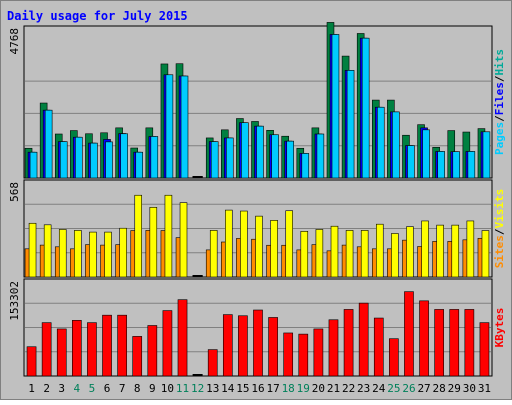 This screenshot has width=512, height=405. Describe the element at coordinates (408, 388) in the screenshot. I see `x-tick-label-26: 26` at that location.